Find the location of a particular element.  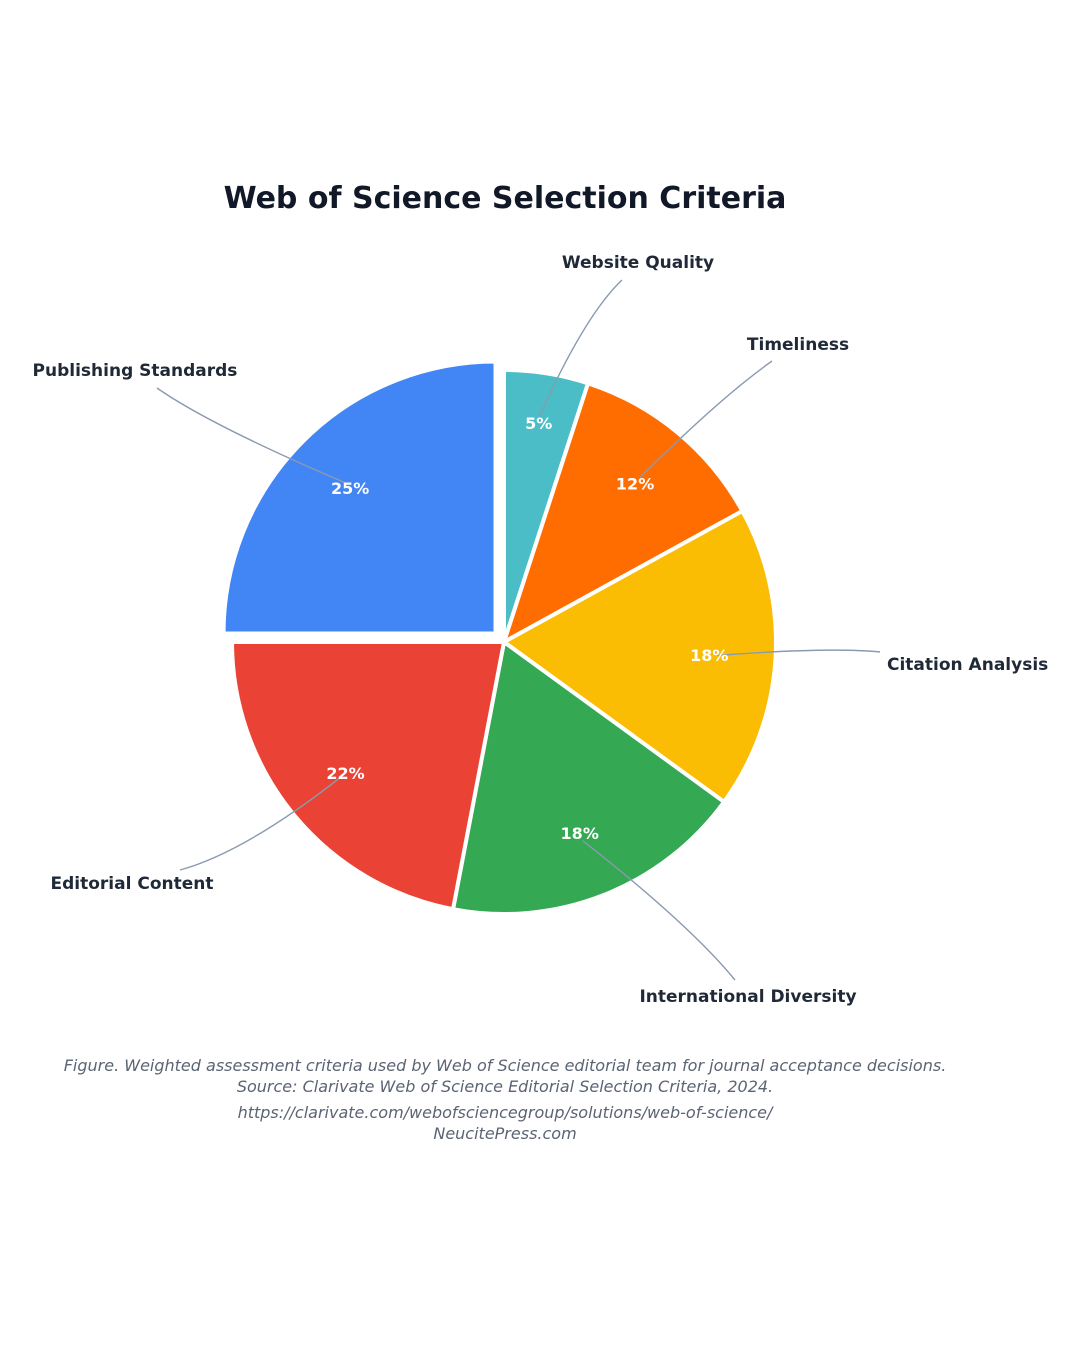

category-label: Website Quality is located at coordinates (638, 263).